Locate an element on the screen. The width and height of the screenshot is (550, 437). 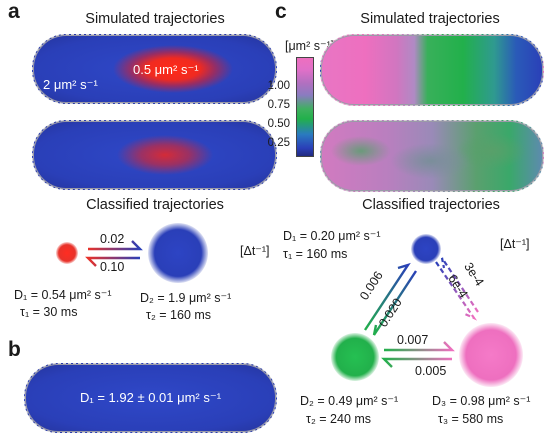
panel-label-a: a is located at coordinates (14, 11).